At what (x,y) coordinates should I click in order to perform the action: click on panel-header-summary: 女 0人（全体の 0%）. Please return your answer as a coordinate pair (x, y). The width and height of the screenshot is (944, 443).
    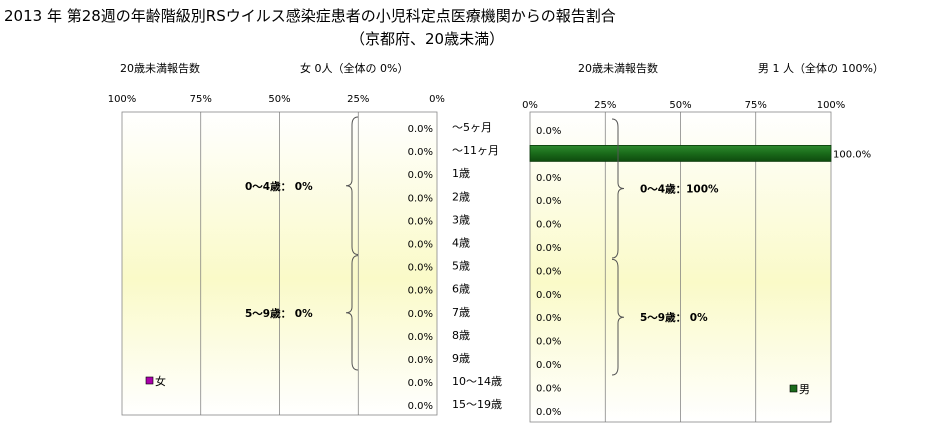
    Looking at the image, I should click on (354, 68).